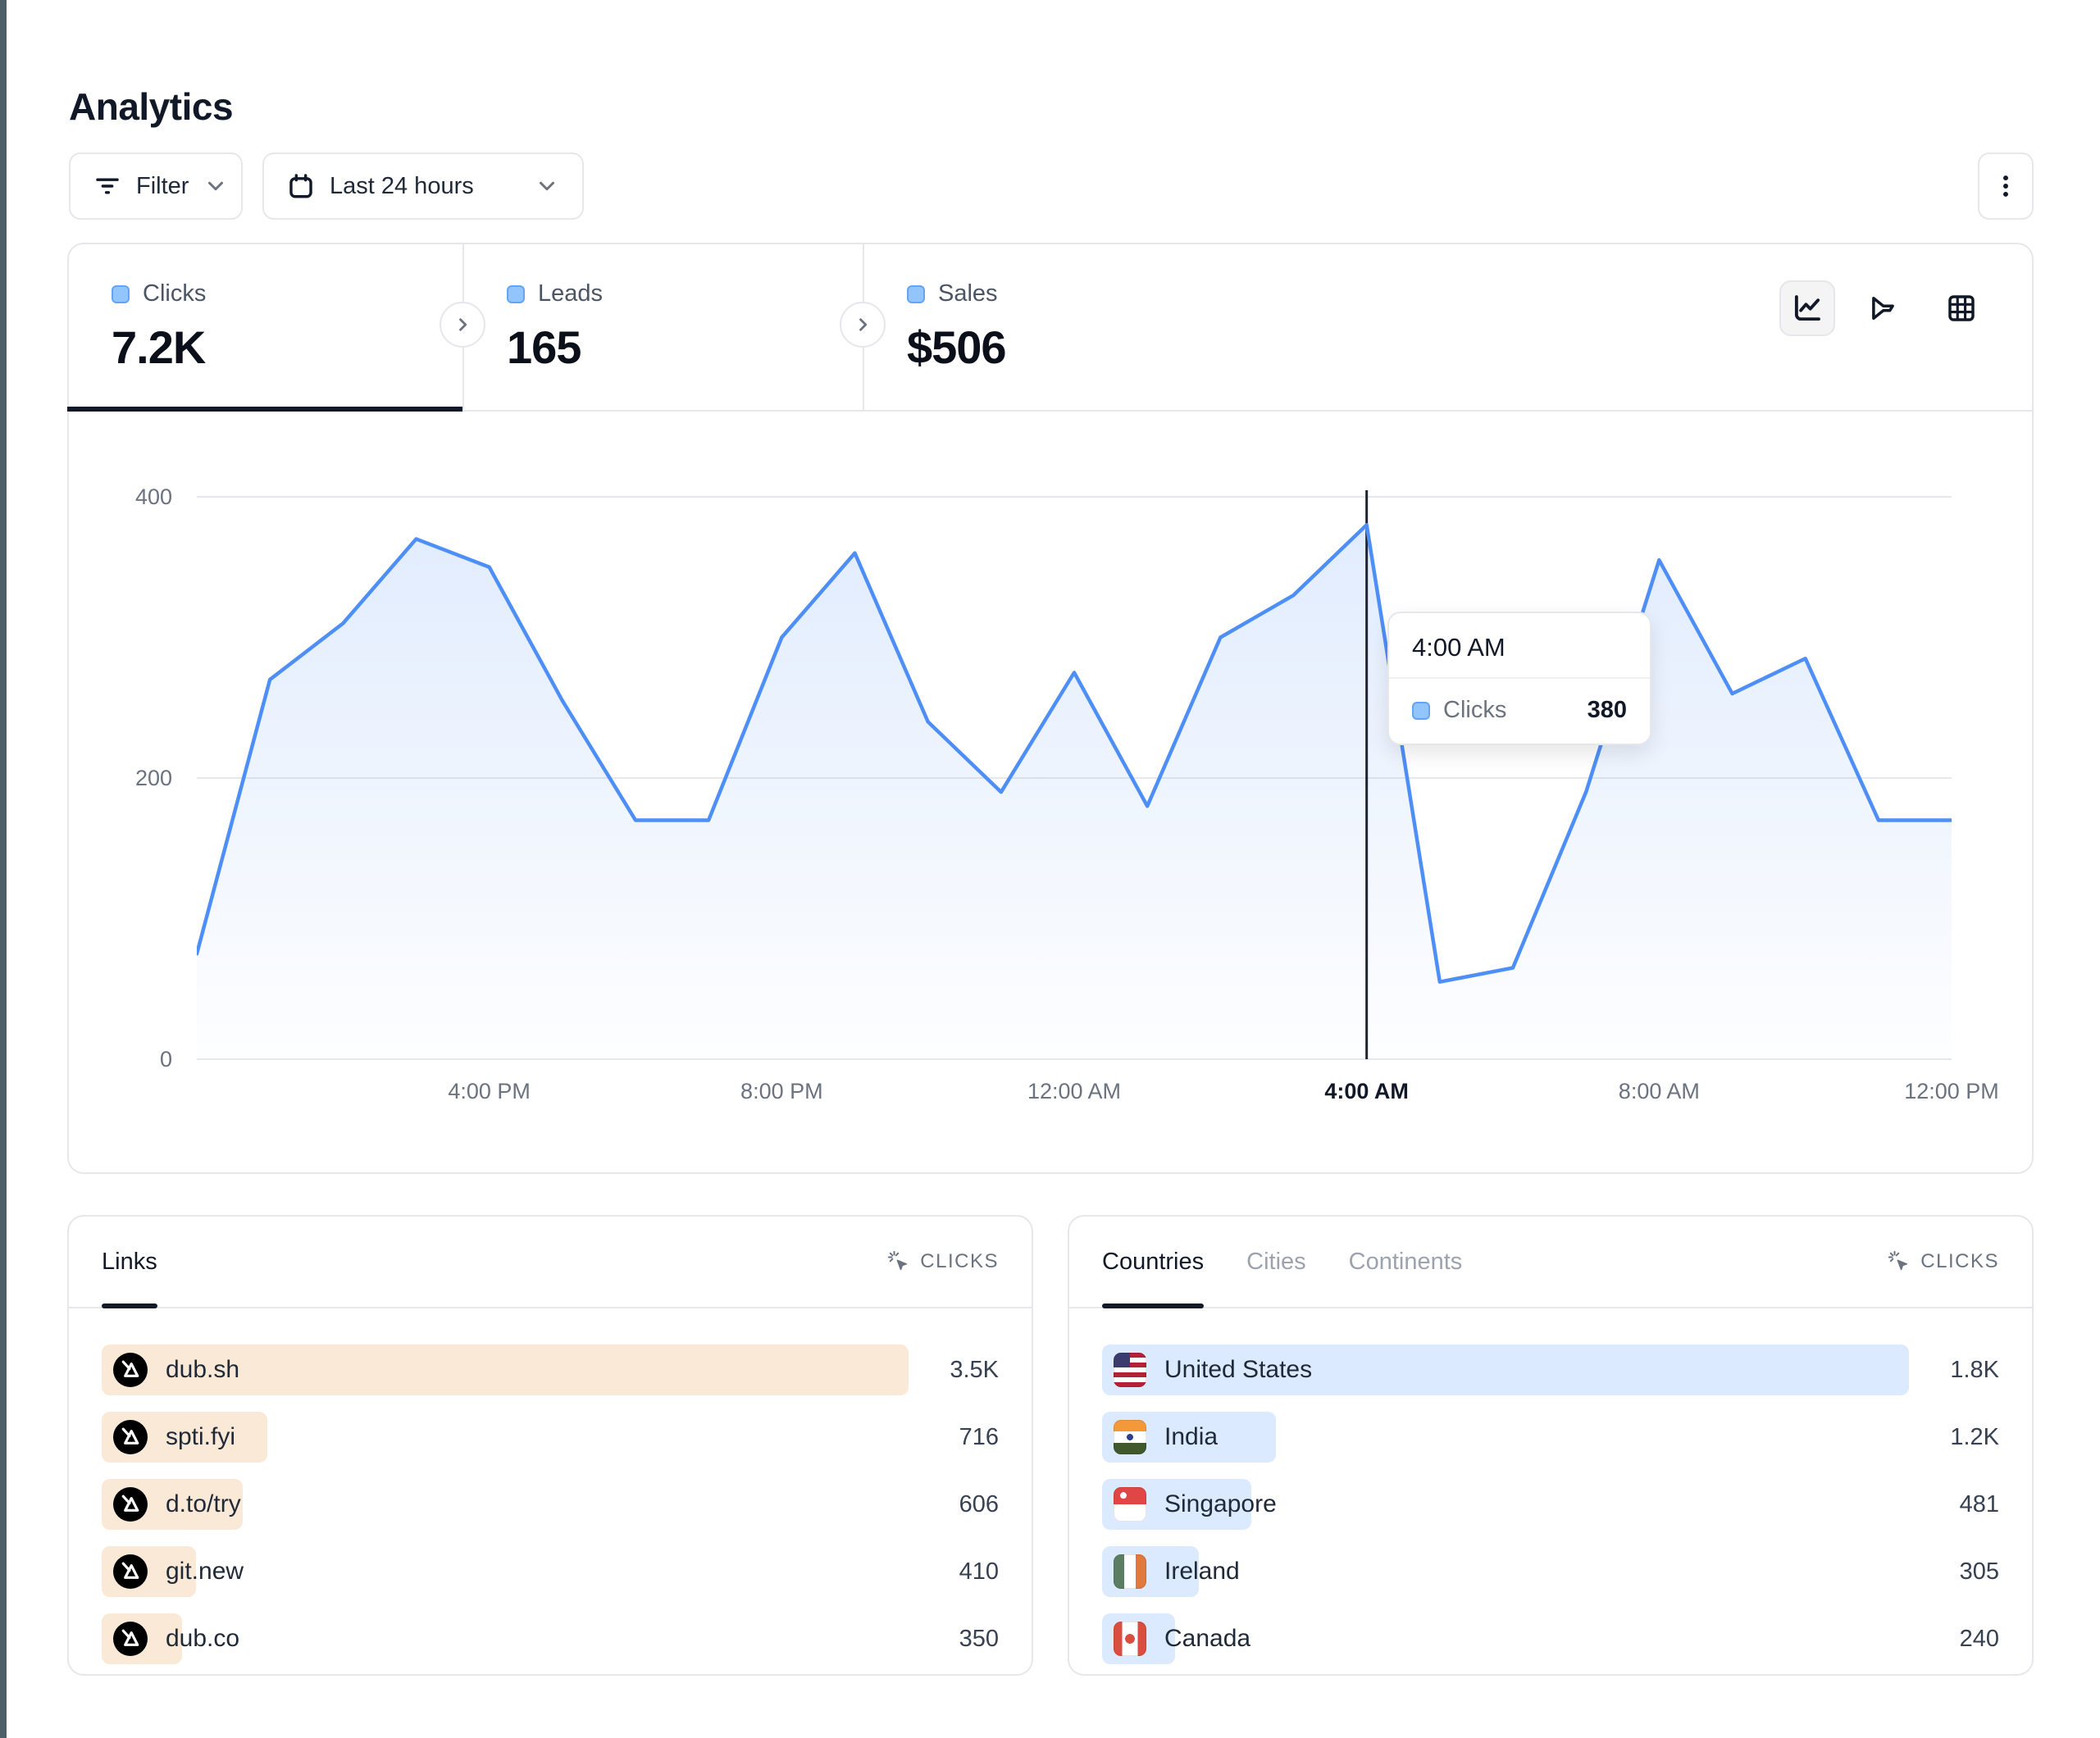 This screenshot has width=2100, height=1738. Describe the element at coordinates (1550, 1638) in the screenshot. I see `country-row: Canada 240` at that location.